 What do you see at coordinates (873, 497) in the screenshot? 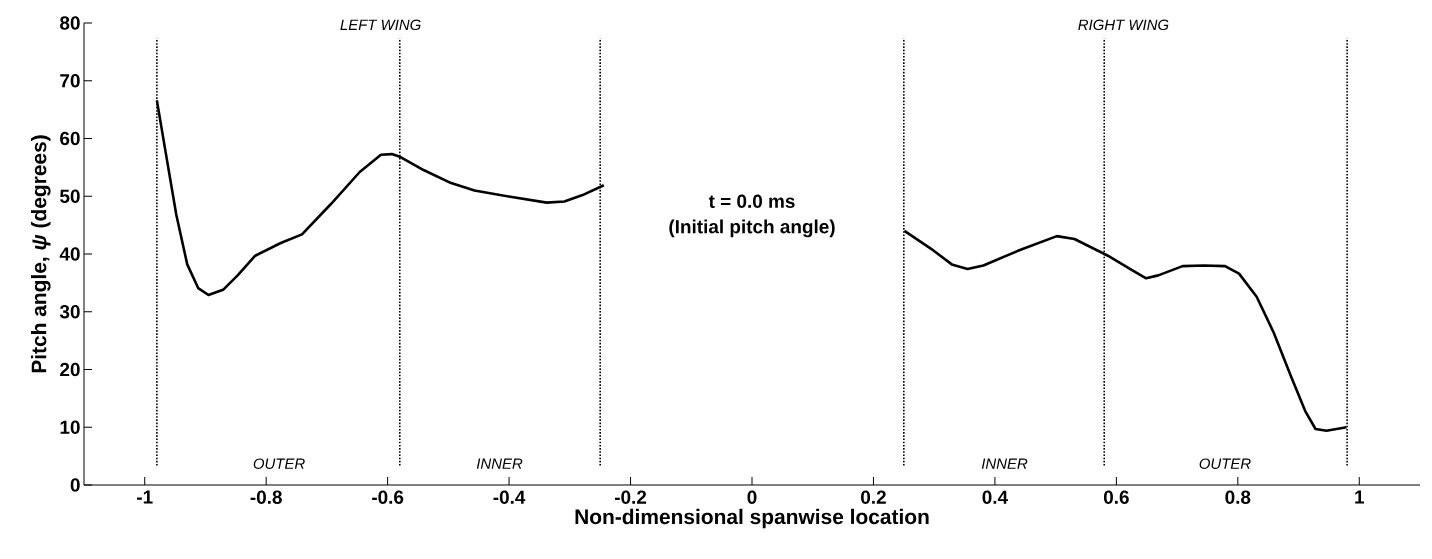
I see `x-tick-label: 0.2` at bounding box center [873, 497].